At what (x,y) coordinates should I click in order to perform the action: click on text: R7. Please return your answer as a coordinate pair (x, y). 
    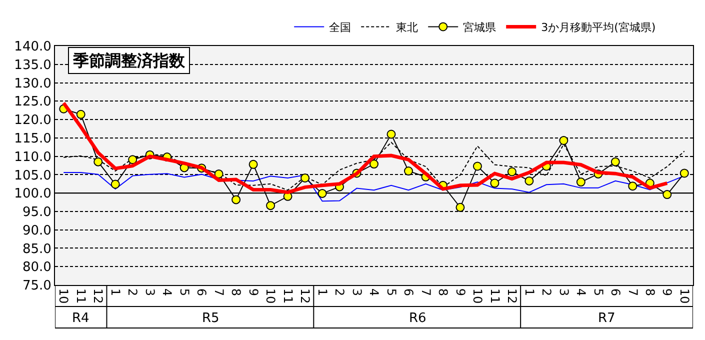
    Looking at the image, I should click on (607, 318).